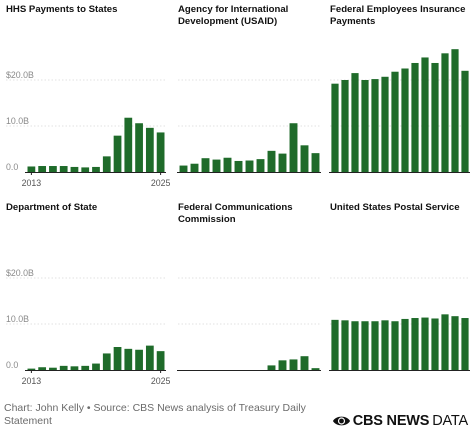 The height and width of the screenshot is (434, 474). I want to click on chart-hhs: $20.0B 10.0B 0.0 2013 2025, so click(88, 129).